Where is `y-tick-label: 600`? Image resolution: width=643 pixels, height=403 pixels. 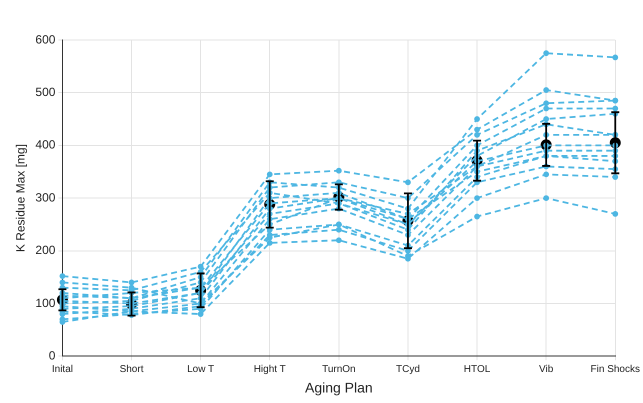 y-tick-label: 600 is located at coordinates (45, 39).